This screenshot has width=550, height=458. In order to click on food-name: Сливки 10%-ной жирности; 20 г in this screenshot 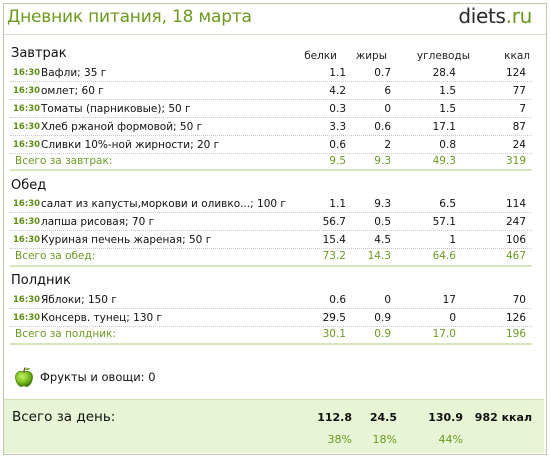, I will do `click(130, 145)`.